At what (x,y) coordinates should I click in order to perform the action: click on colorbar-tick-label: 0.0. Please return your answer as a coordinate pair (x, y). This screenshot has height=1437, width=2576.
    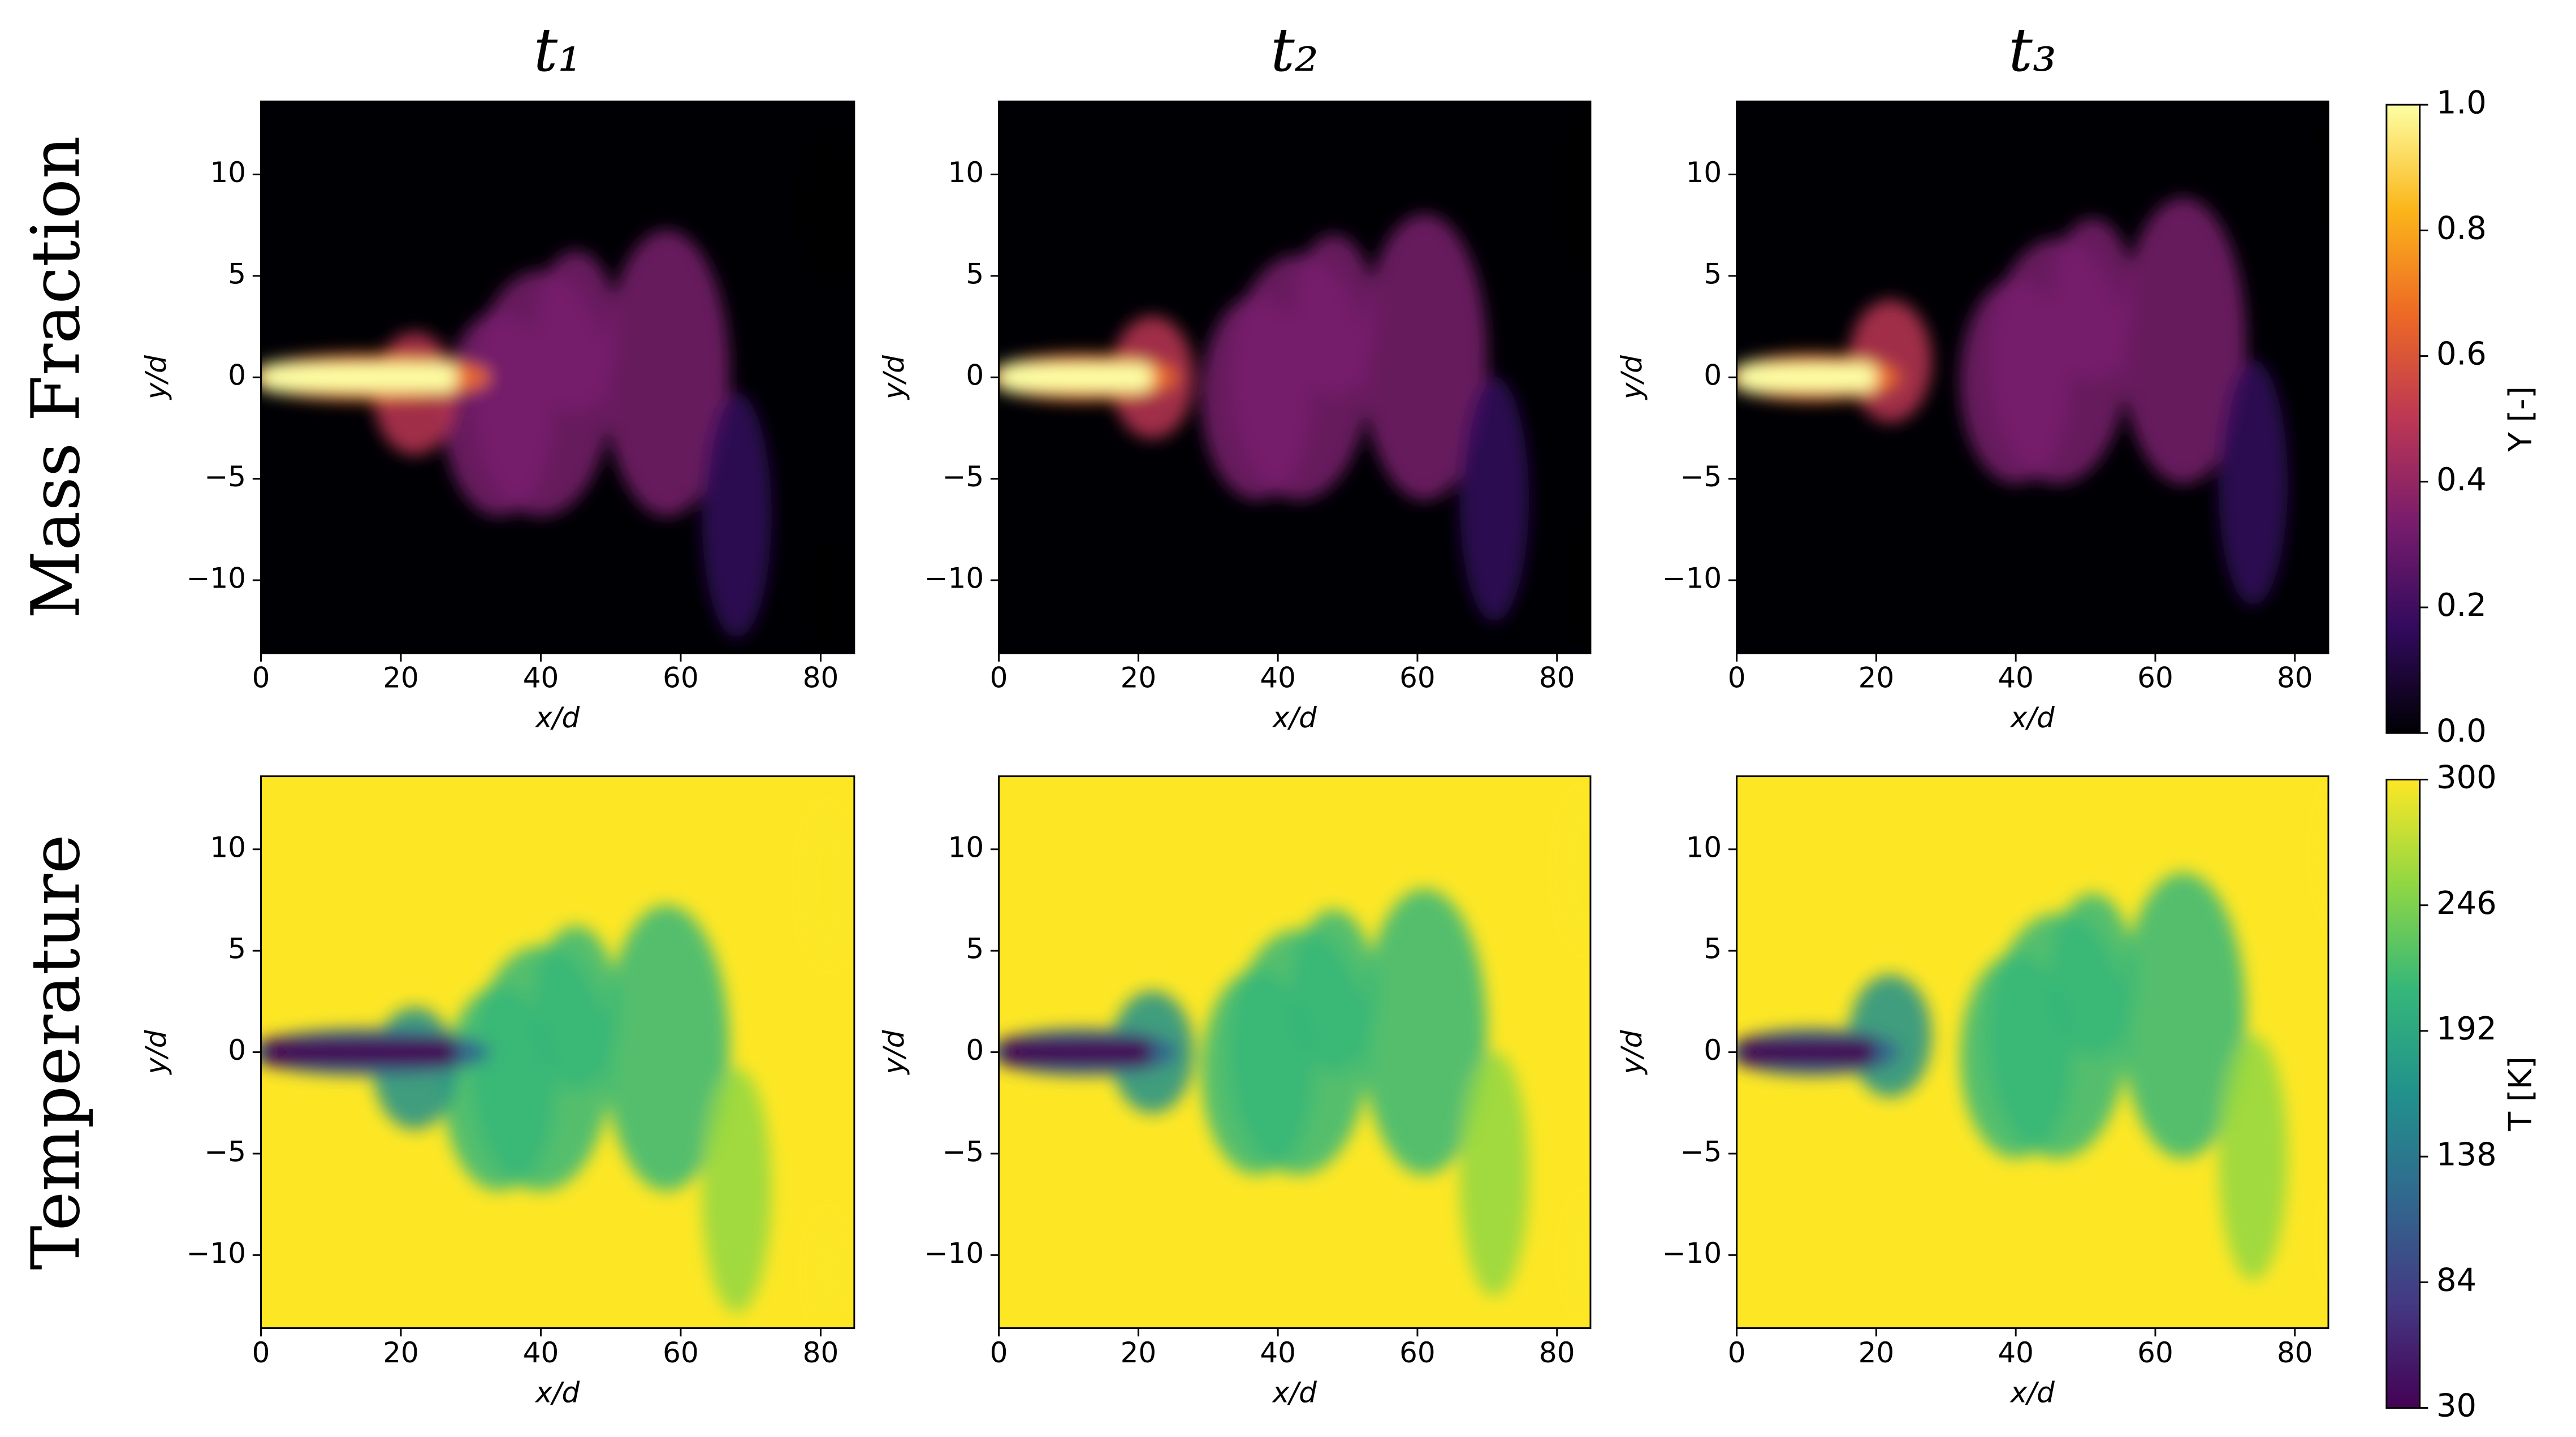
    Looking at the image, I should click on (2461, 731).